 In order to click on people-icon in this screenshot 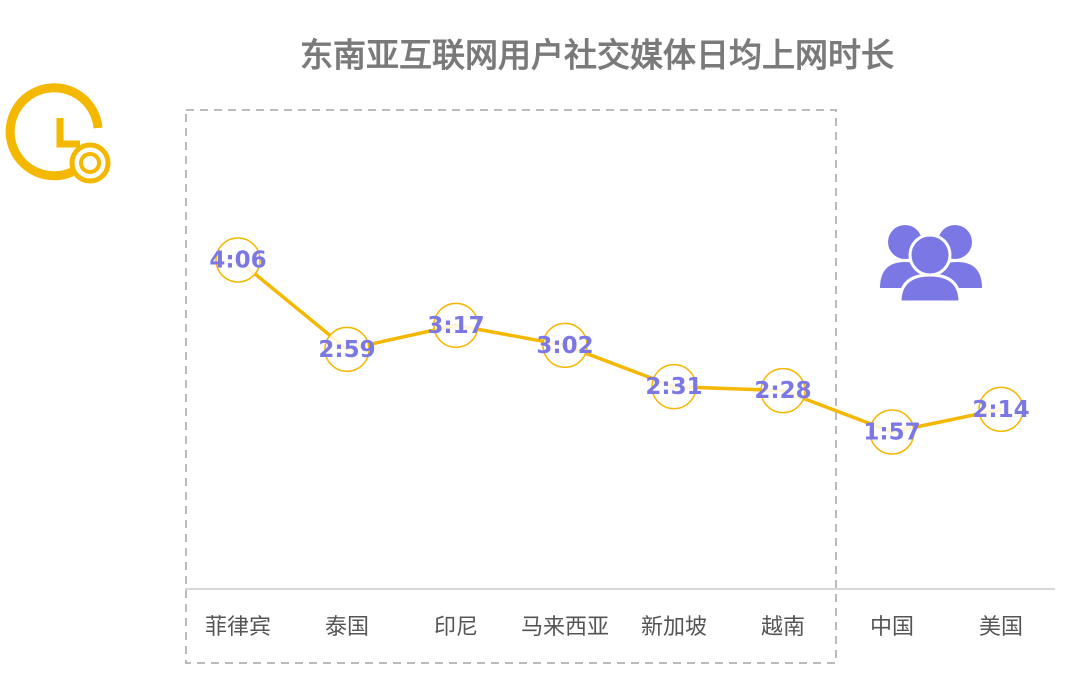, I will do `click(931, 264)`.